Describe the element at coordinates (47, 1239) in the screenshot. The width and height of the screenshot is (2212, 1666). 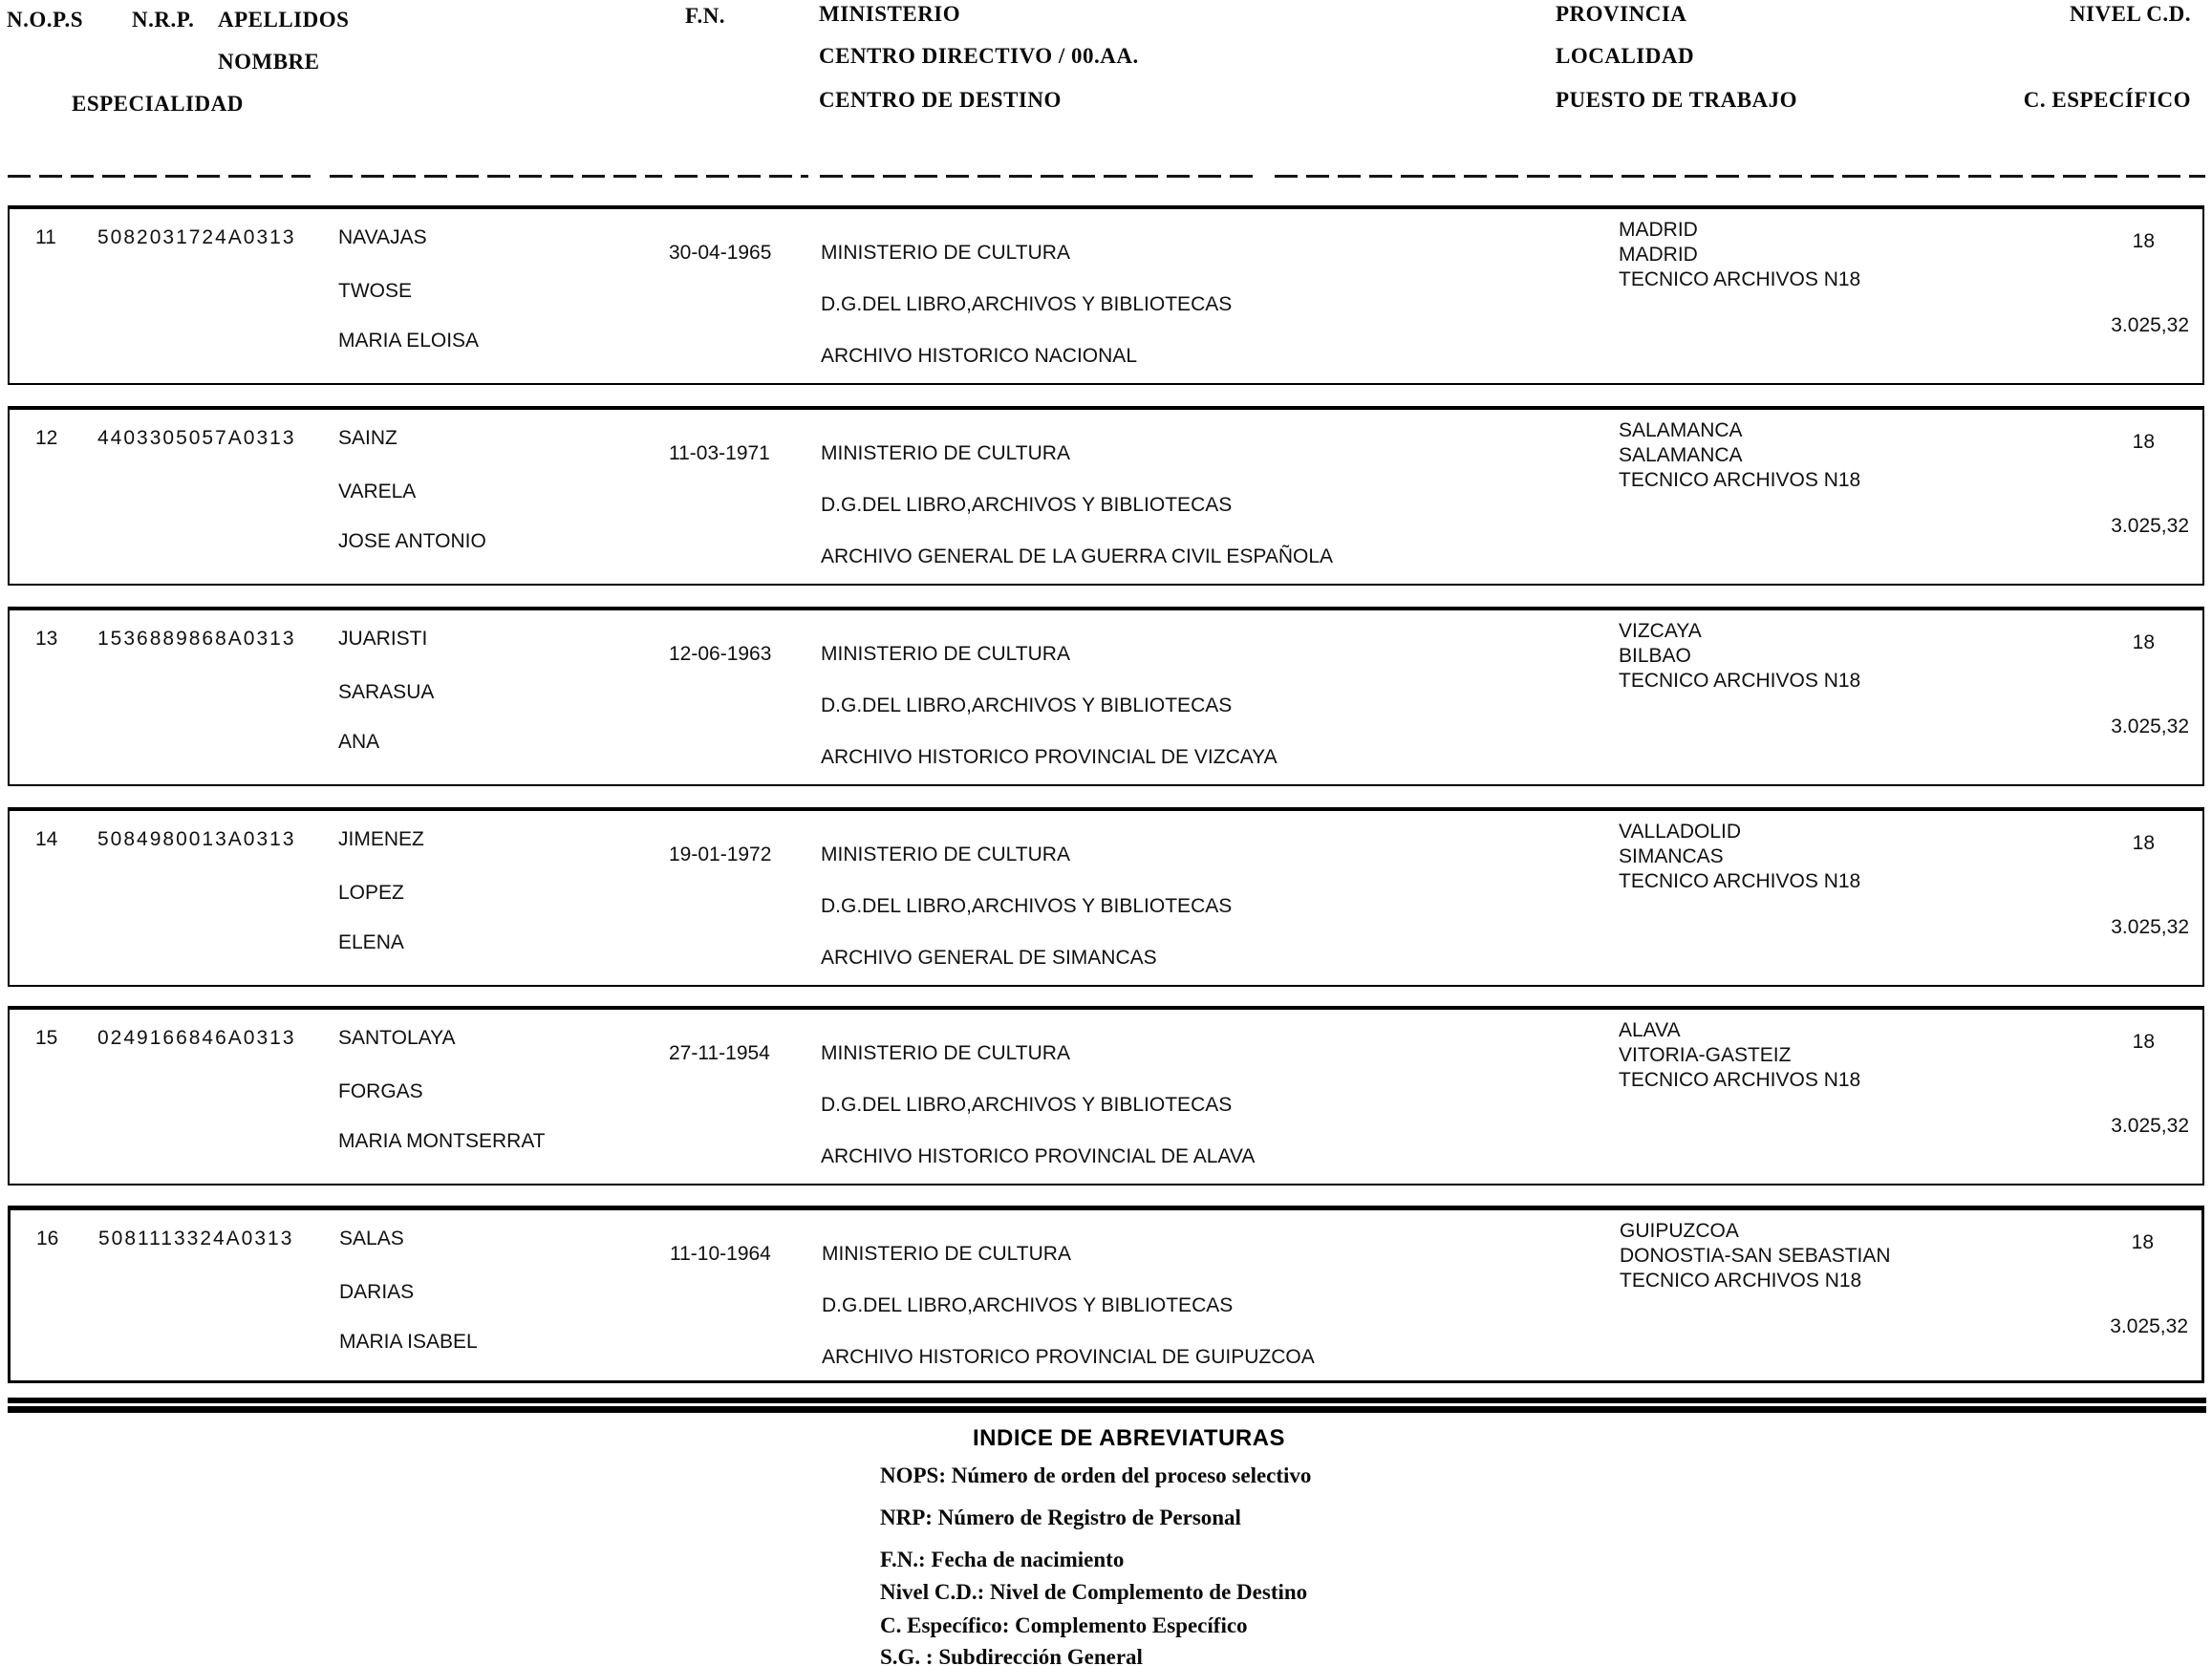
I see `record-nops: 16` at that location.